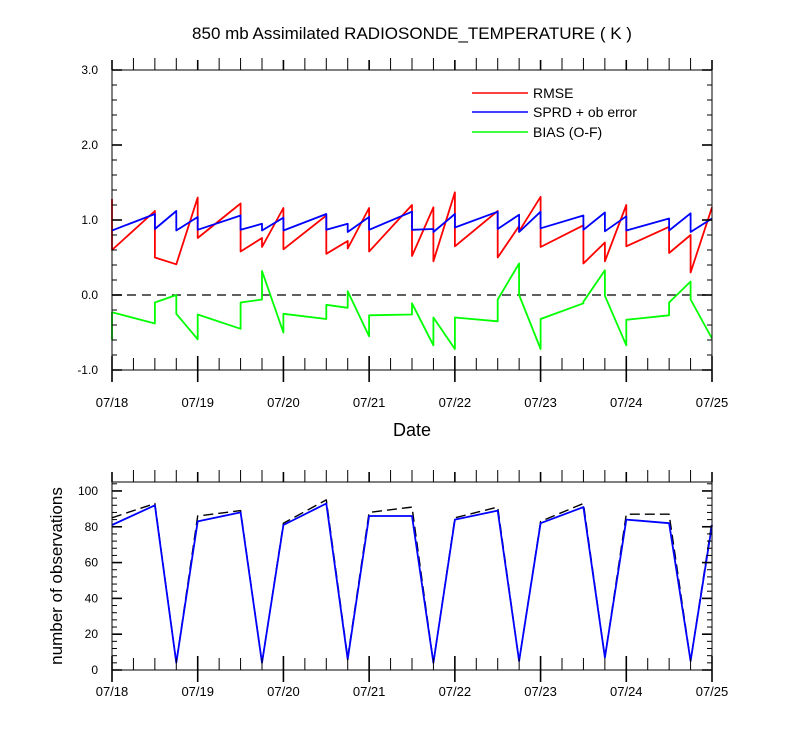 The height and width of the screenshot is (755, 800). I want to click on top-x-tick-label: 07/22, so click(455, 402).